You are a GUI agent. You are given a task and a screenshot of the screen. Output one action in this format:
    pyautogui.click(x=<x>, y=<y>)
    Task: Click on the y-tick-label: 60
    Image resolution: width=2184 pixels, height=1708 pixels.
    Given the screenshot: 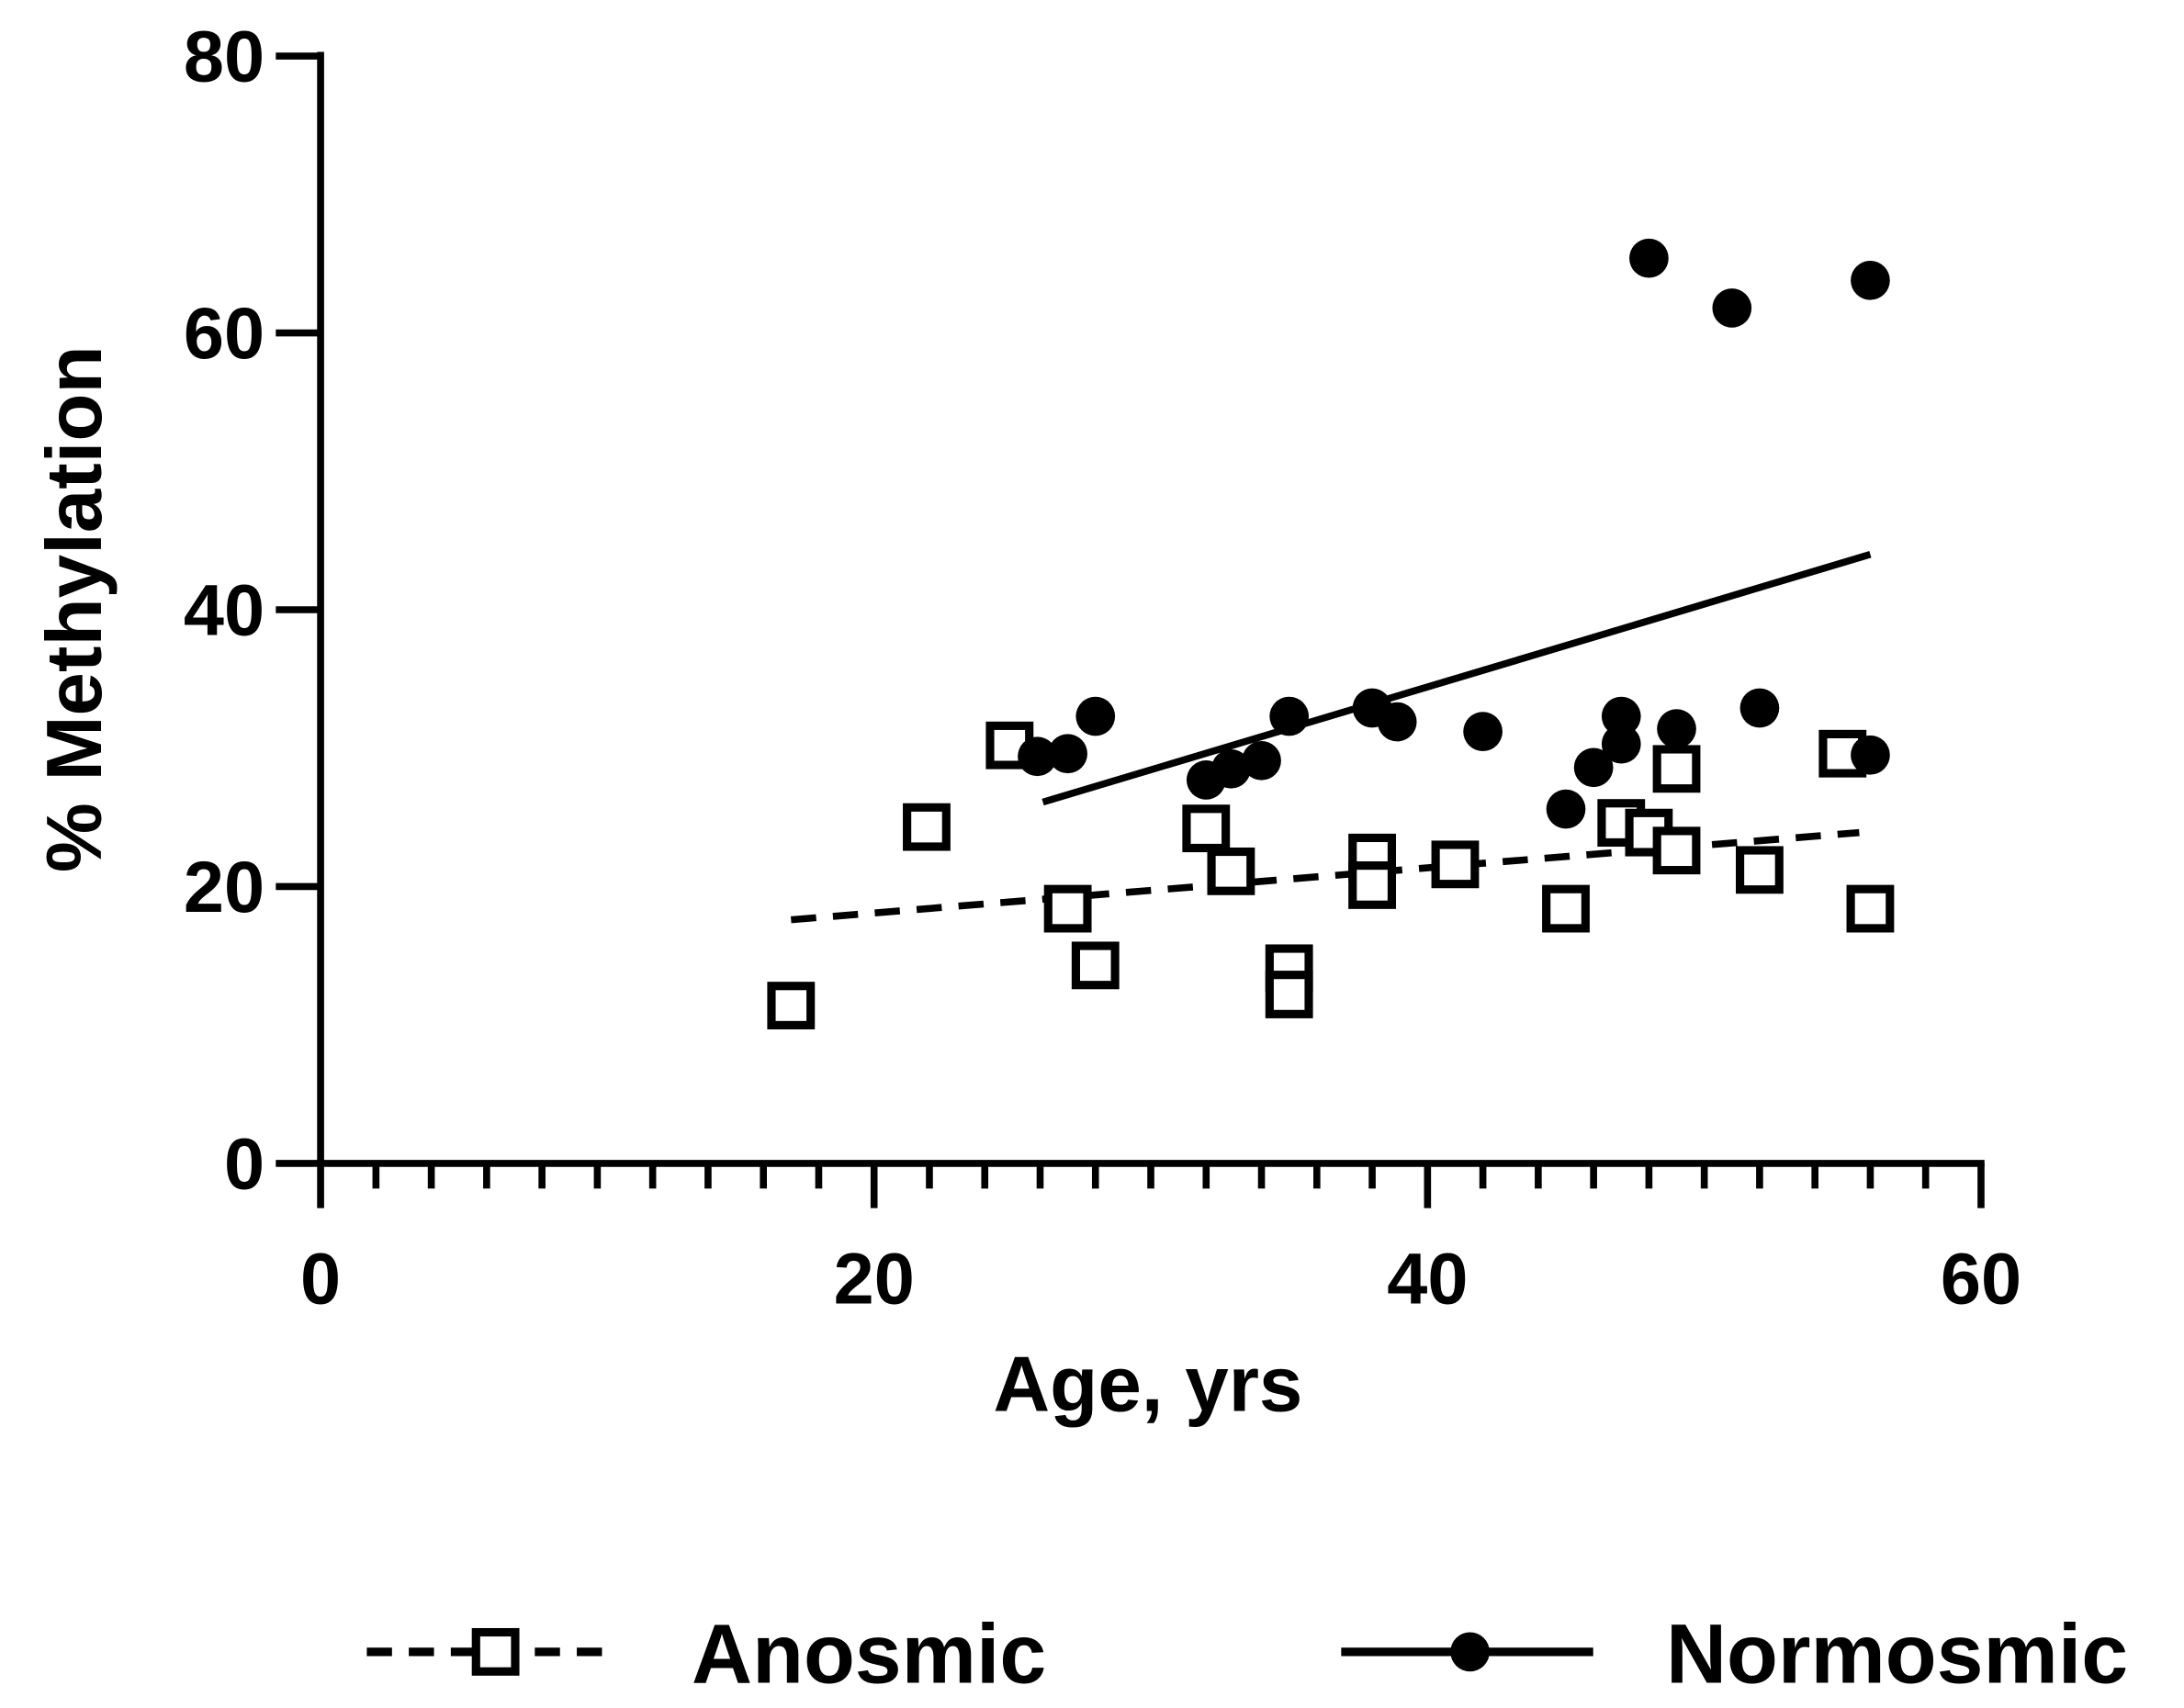 What is the action you would take?
    pyautogui.click(x=224, y=333)
    